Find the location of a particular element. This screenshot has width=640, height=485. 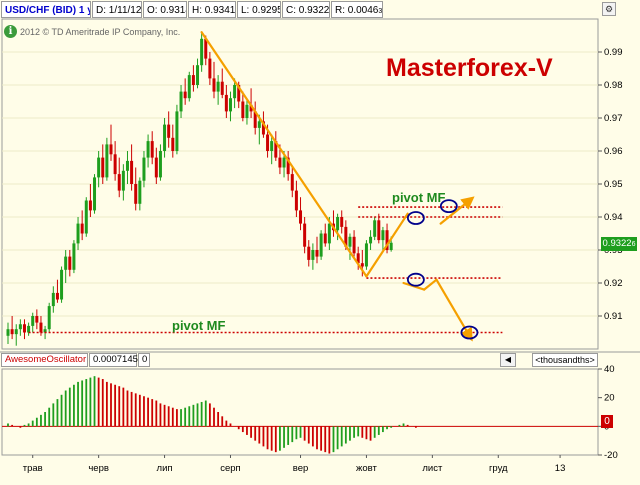

range-label: R: 0.00463 is located at coordinates (357, 9).